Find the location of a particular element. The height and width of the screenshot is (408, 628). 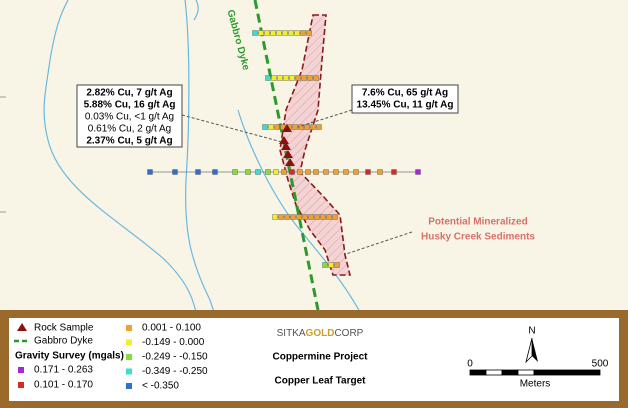

annotation: Husky Creek Sediments is located at coordinates (478, 237).